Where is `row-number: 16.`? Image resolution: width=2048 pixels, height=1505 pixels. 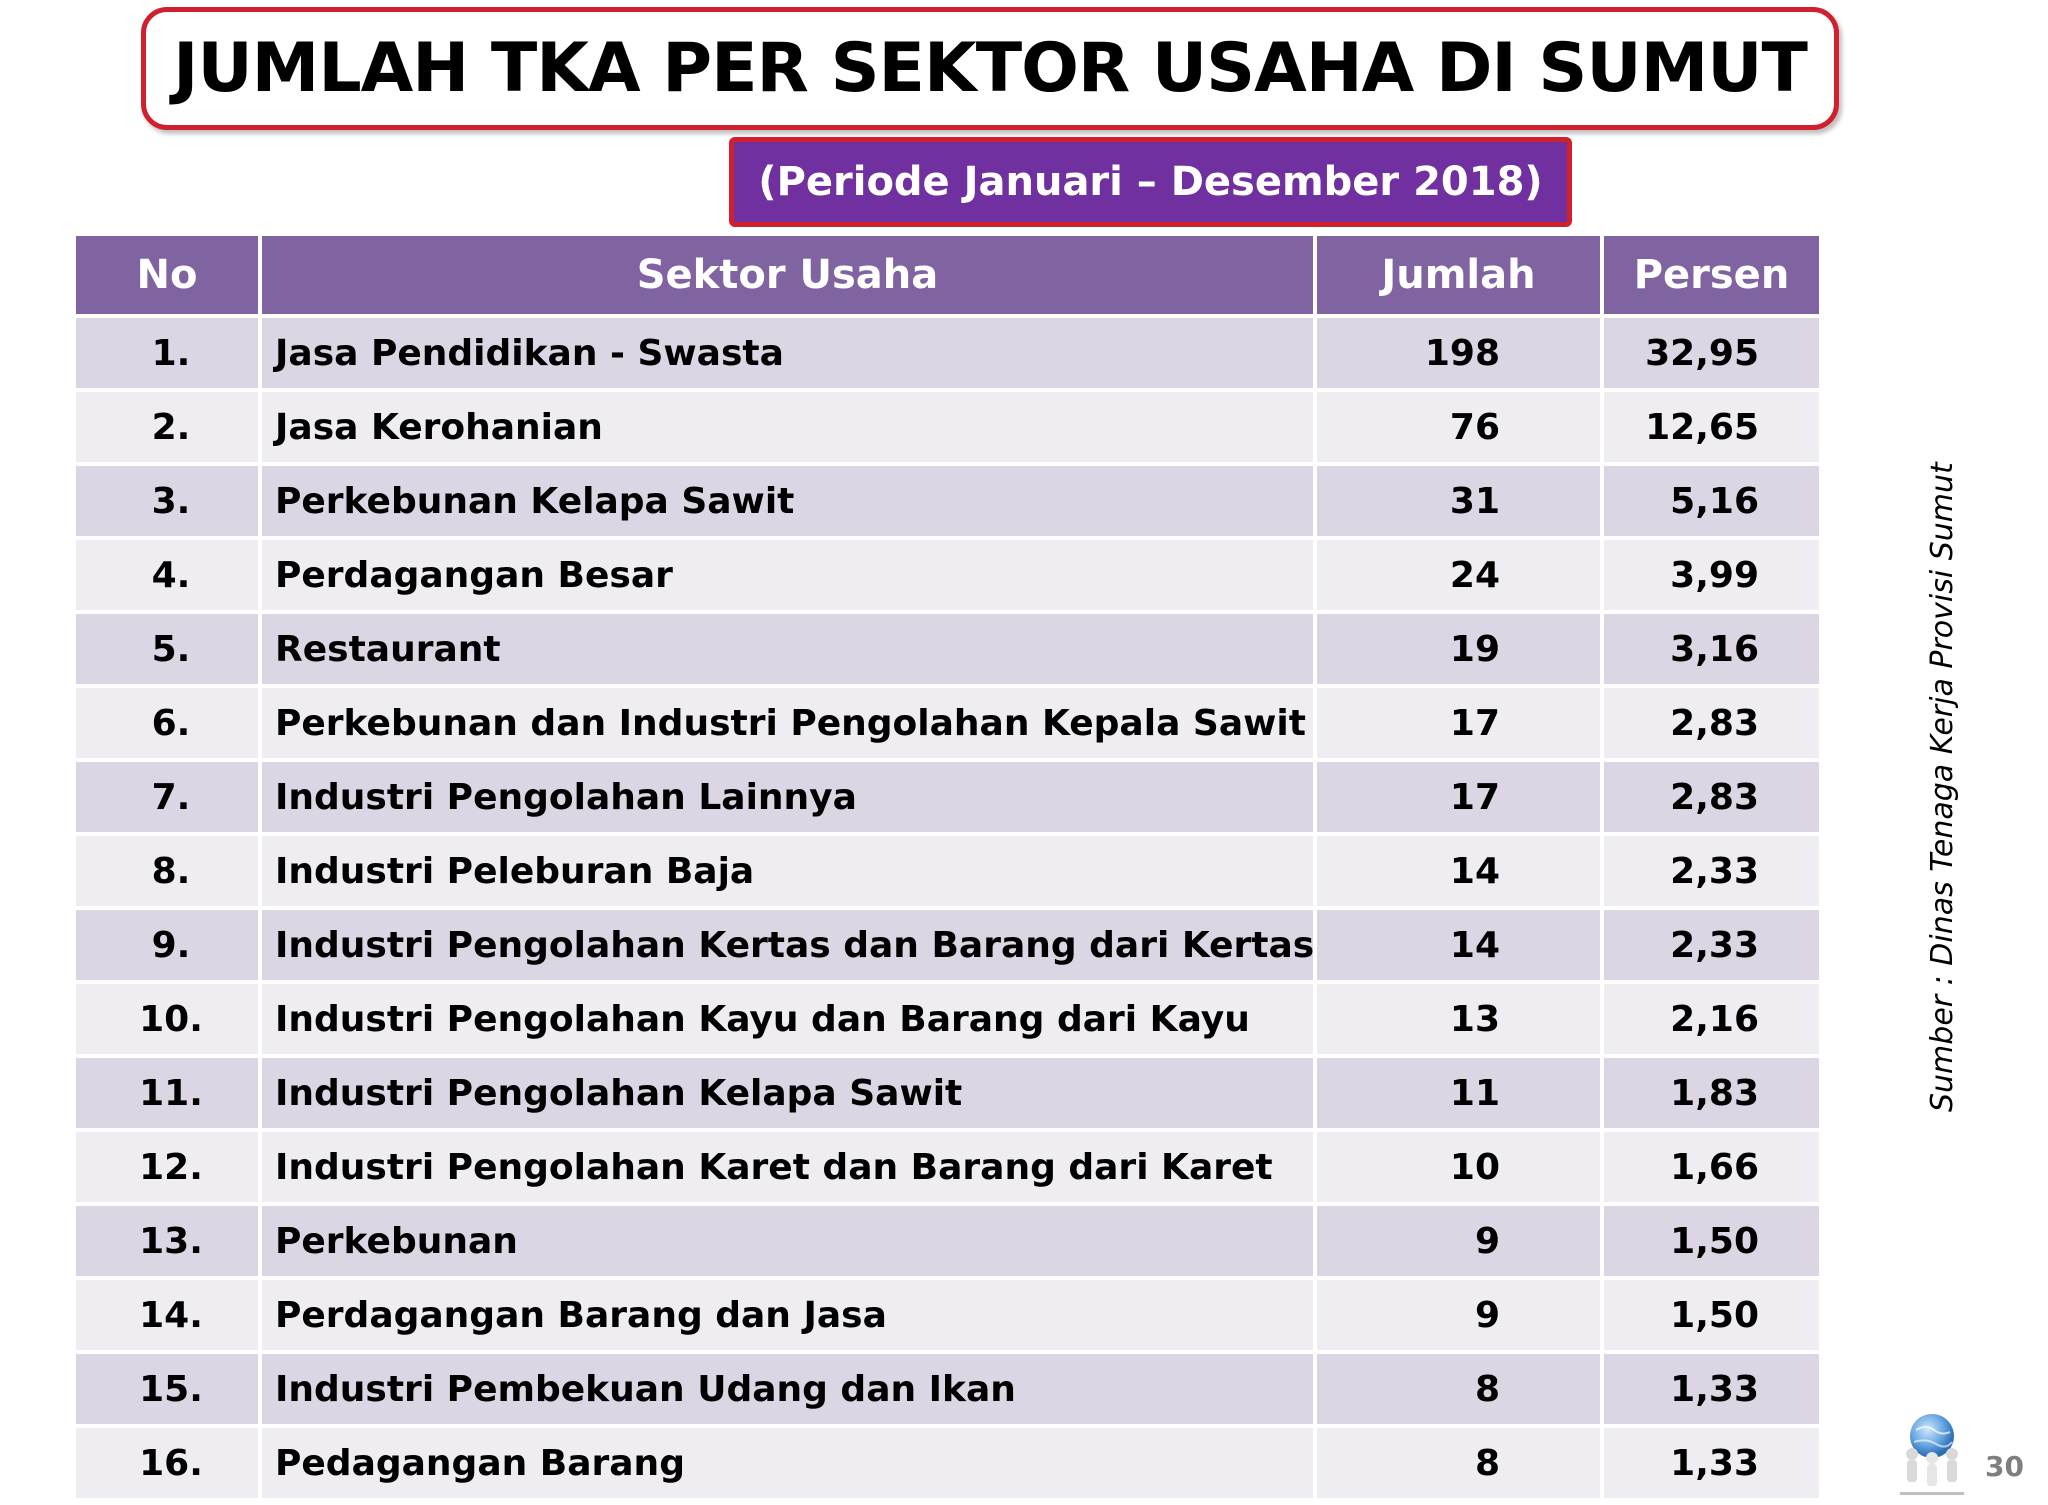 row-number: 16. is located at coordinates (167, 1463).